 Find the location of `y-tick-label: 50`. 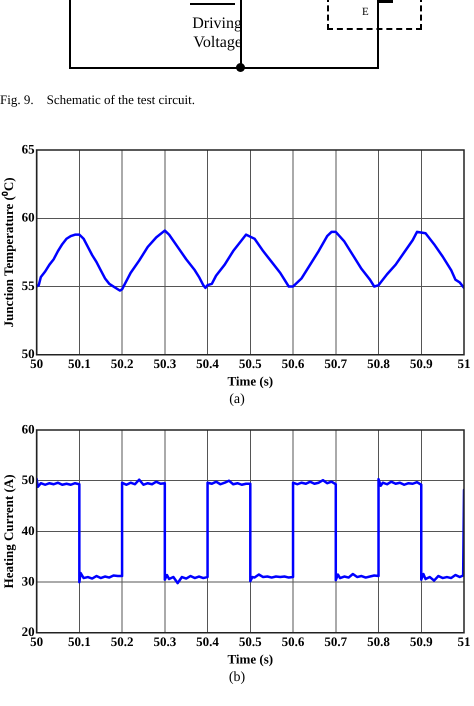

y-tick-label: 50 is located at coordinates (28, 480).